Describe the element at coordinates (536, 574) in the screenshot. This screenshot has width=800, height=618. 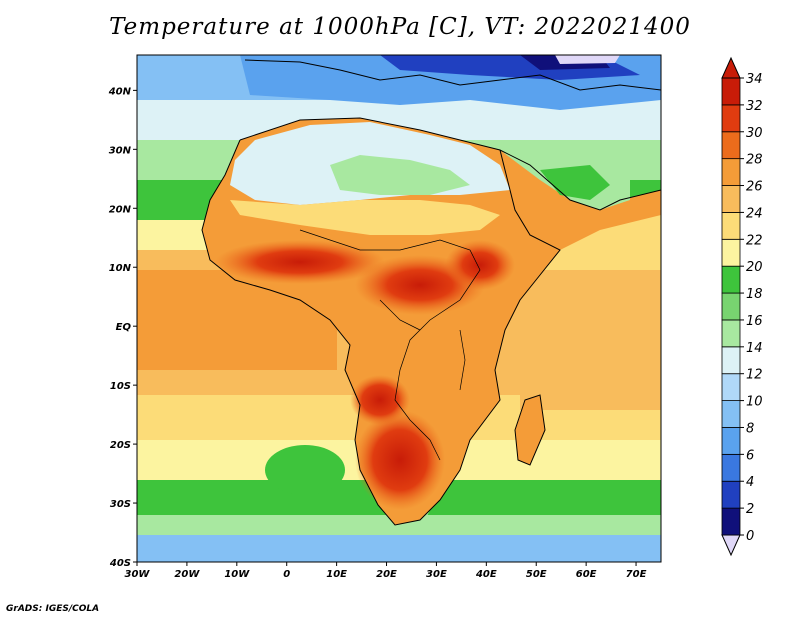
I see `lon-tick-label: 50E` at that location.